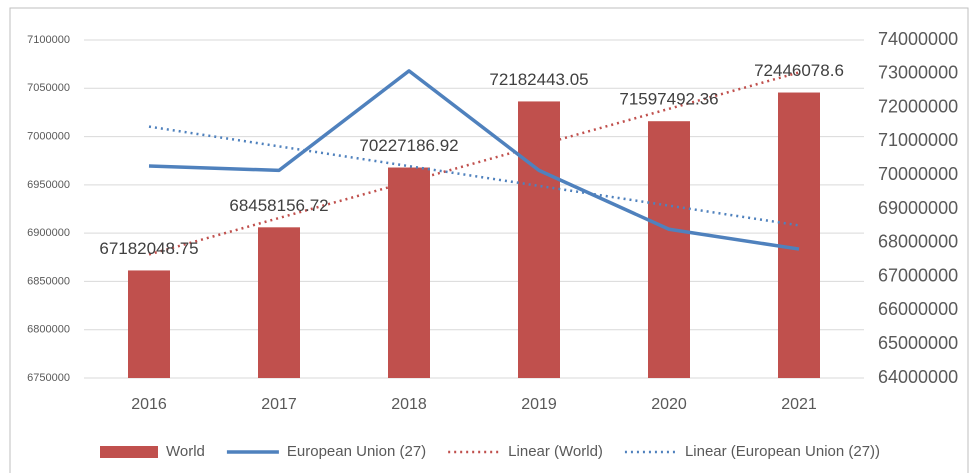 This screenshot has height=473, width=974. Describe the element at coordinates (48, 136) in the screenshot. I see `y-tick-label: 7000000` at that location.